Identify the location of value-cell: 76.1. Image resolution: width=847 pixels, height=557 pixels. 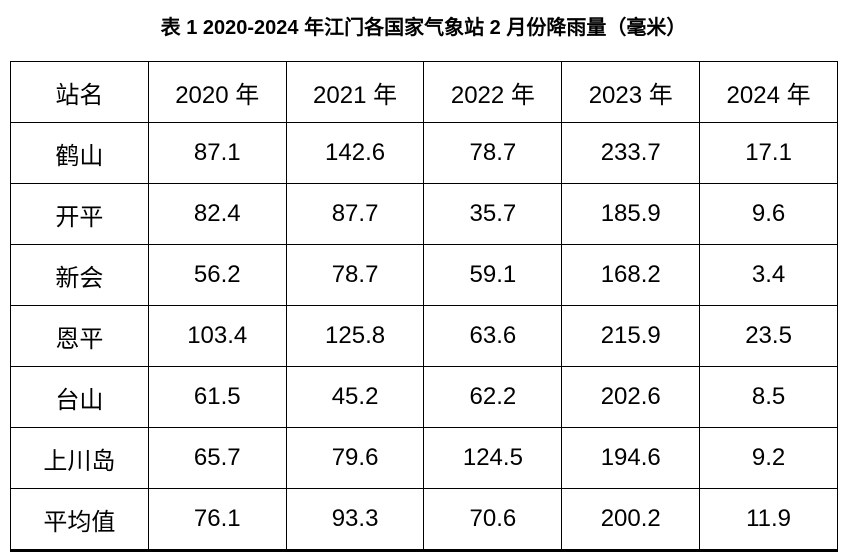
(217, 520).